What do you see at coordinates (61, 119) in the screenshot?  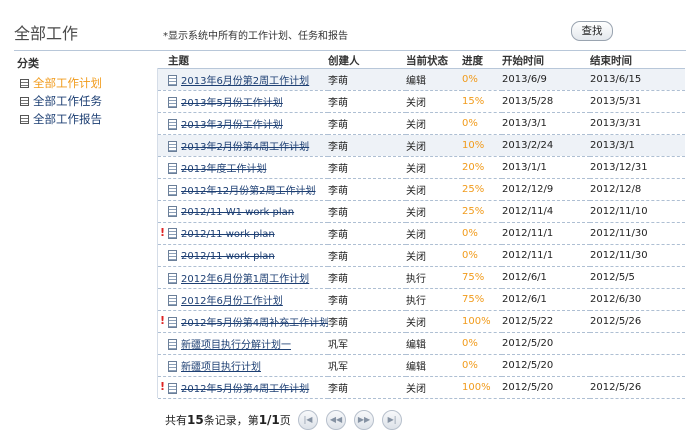 I see `category-item: 全部工作报告` at bounding box center [61, 119].